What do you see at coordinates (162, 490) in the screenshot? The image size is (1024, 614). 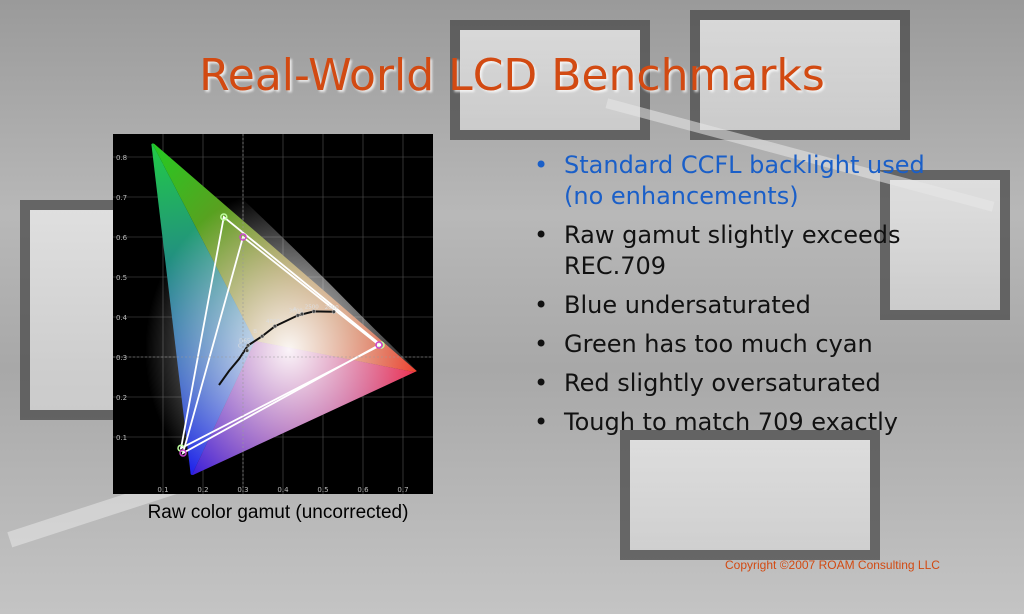 I see `x-tick-label: 0.1` at bounding box center [162, 490].